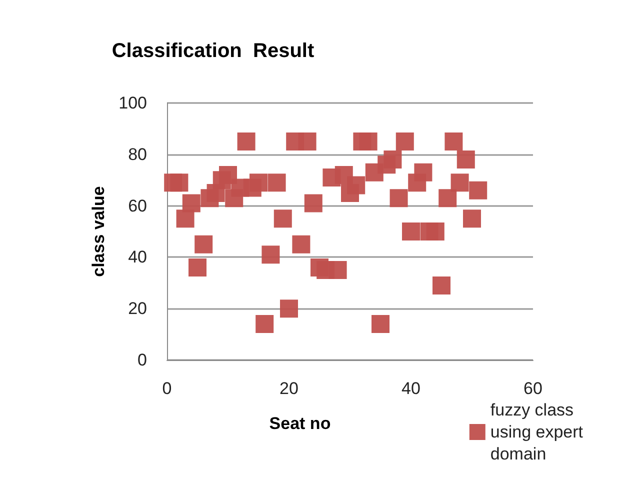  Describe the element at coordinates (411, 388) in the screenshot. I see `x-tick-label: 40` at that location.